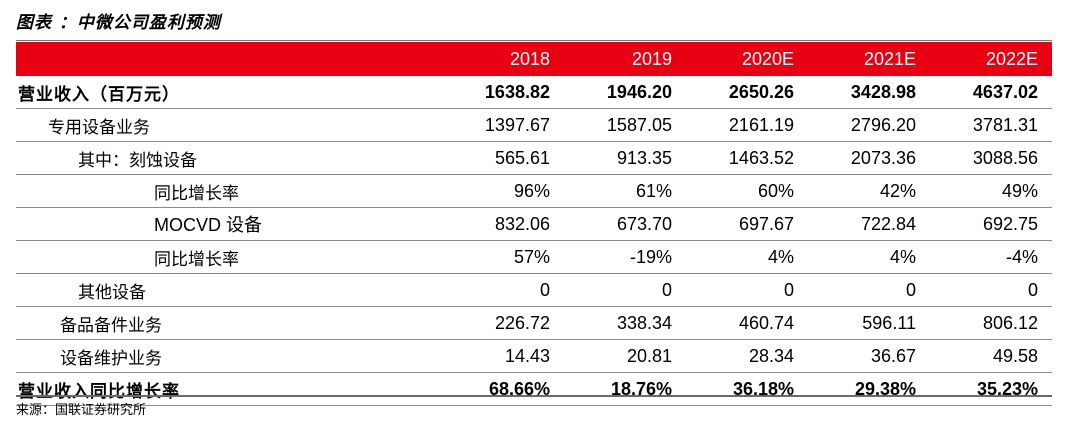 The image size is (1068, 432). Describe the element at coordinates (503, 323) in the screenshot. I see `cell-value: 226.72` at that location.